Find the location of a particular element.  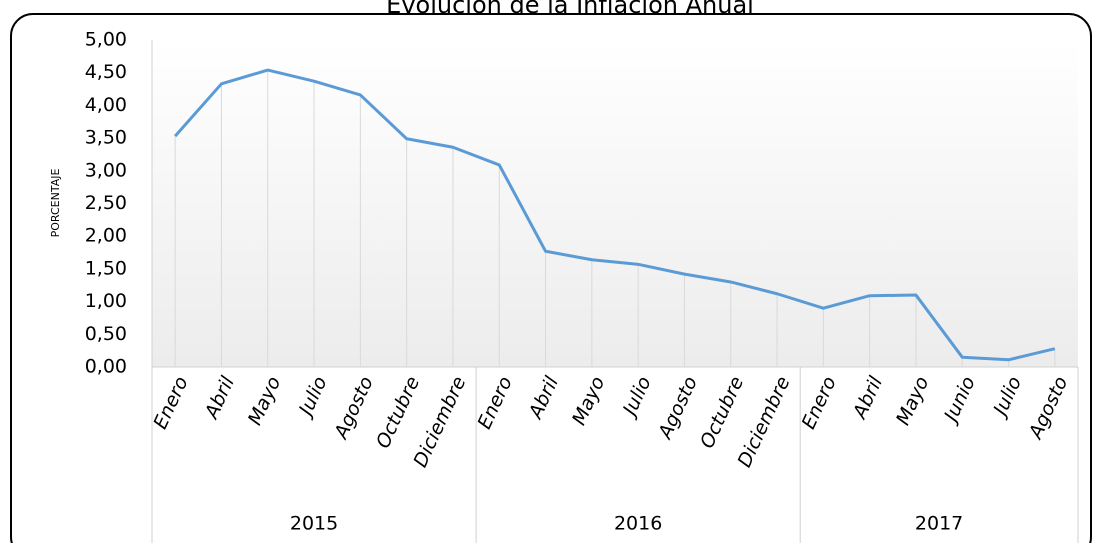

y-tick-label: 4,00 is located at coordinates (106, 105).